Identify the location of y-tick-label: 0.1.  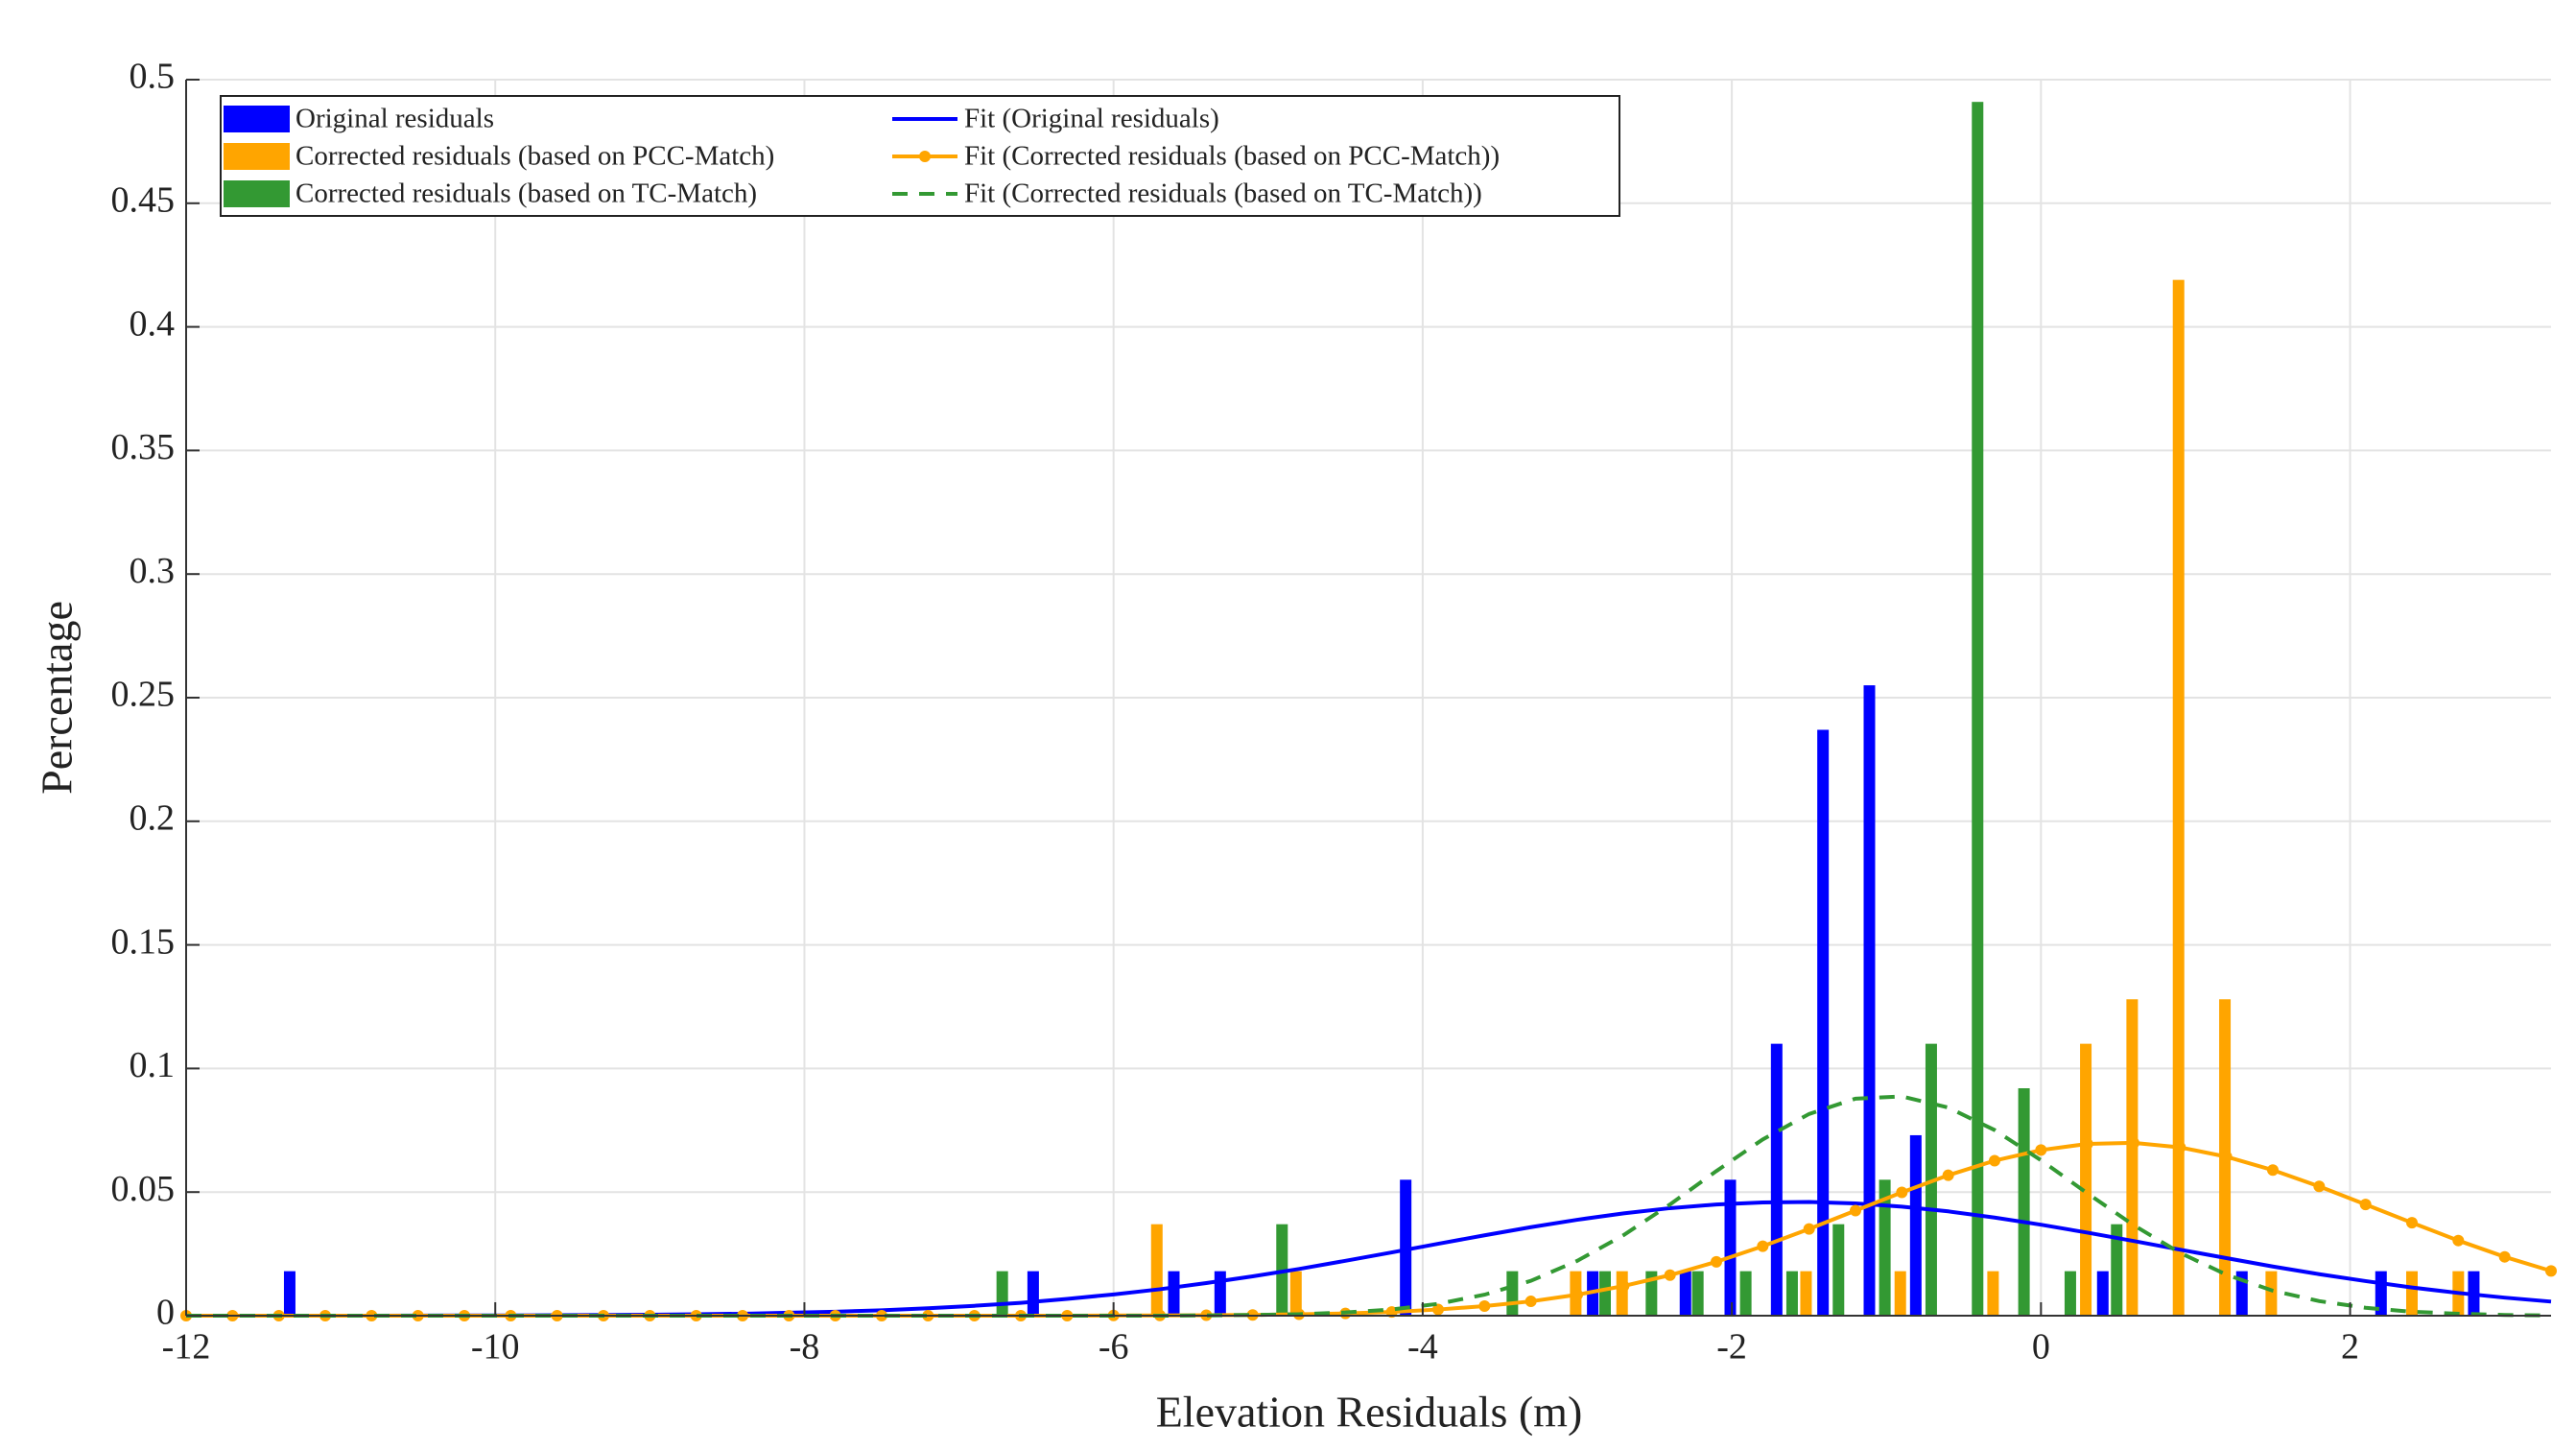
(153, 1065).